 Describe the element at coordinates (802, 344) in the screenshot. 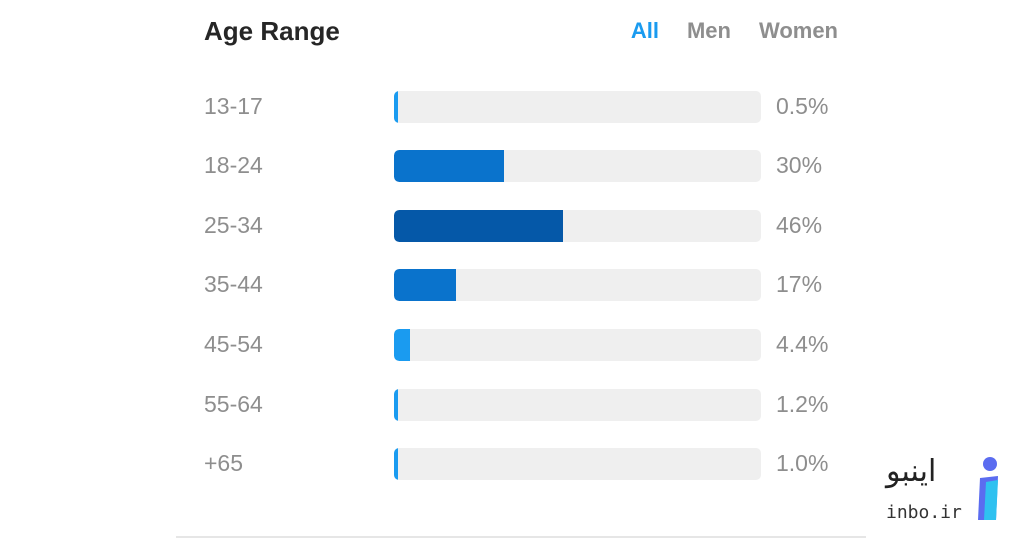

I see `percentage-value: 4.4%` at that location.